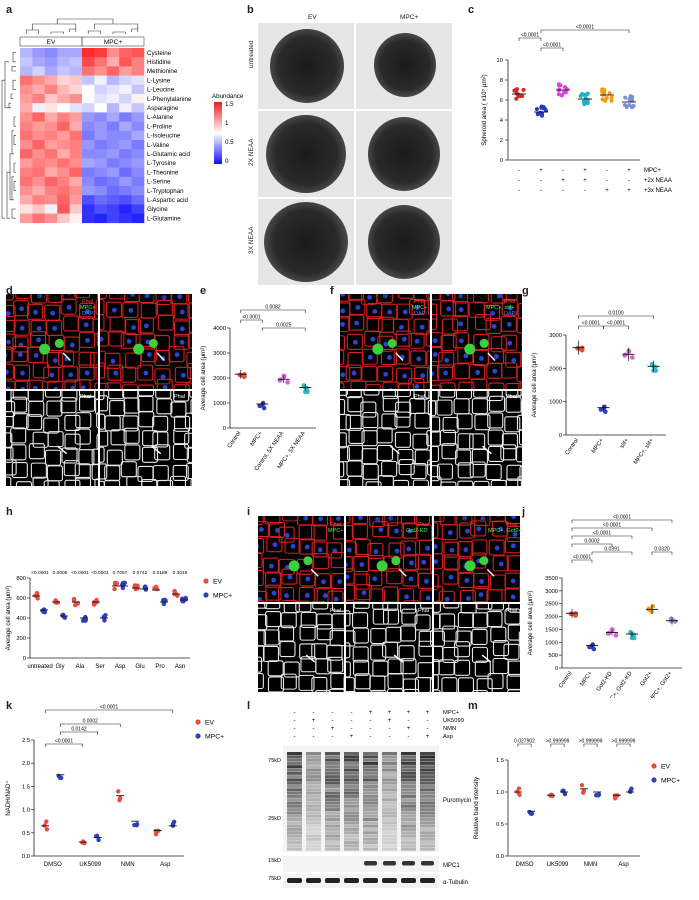 This screenshot has width=699, height=900. What do you see at coordinates (585, 171) in the screenshot?
I see `condition-sign: +` at bounding box center [585, 171].